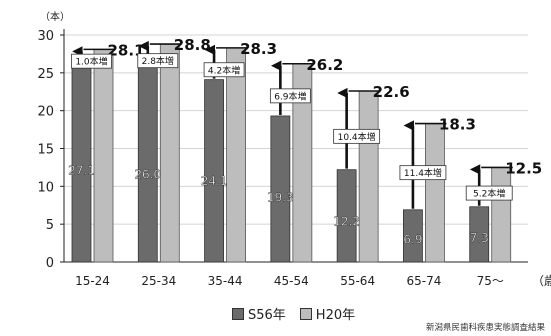  Describe the element at coordinates (457, 125) in the screenshot. I see `value-label-h20: 18.3` at that location.